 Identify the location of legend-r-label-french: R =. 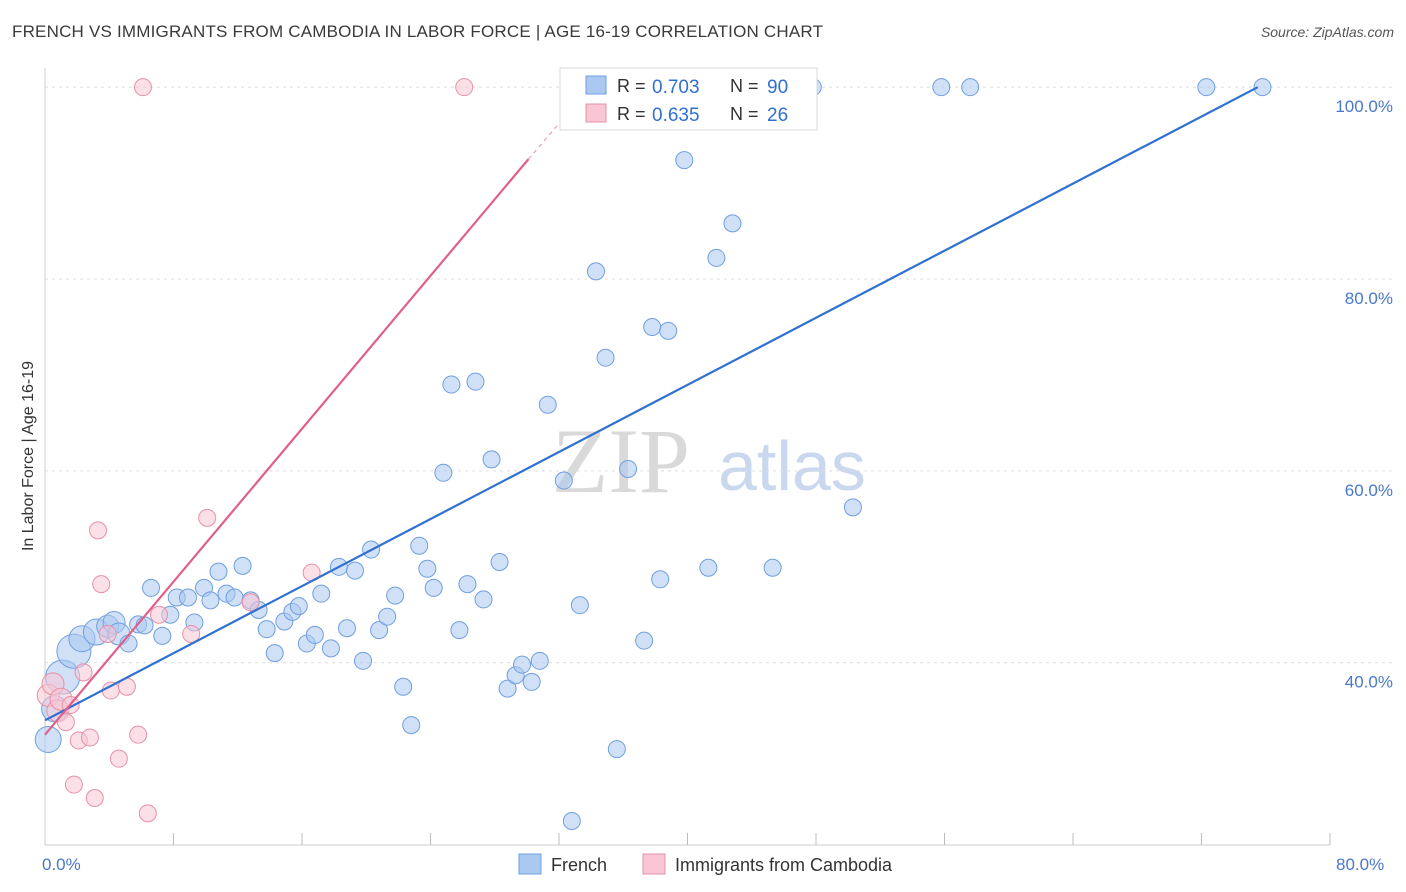
(631, 86).